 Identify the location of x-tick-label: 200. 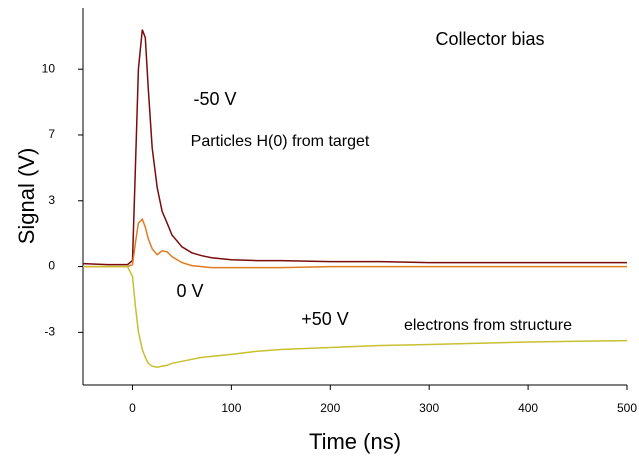
(330, 408).